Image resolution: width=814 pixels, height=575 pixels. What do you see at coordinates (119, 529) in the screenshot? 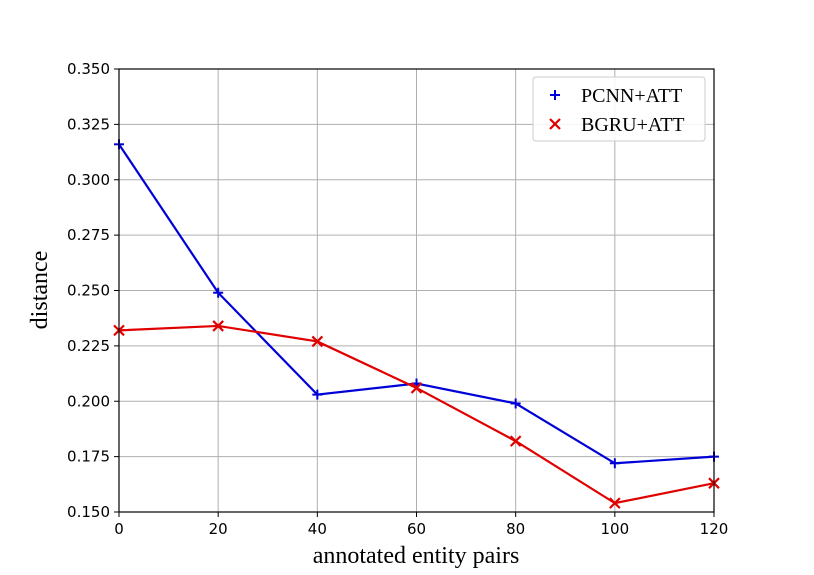
I see `x-tick-label: 0` at bounding box center [119, 529].